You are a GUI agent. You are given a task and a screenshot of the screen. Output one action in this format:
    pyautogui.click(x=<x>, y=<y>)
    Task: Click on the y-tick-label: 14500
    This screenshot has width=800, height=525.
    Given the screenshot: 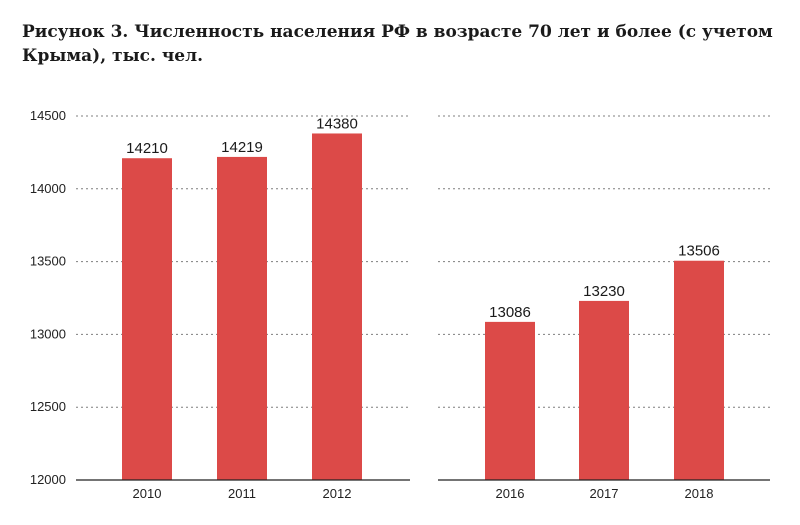 What is the action you would take?
    pyautogui.click(x=48, y=115)
    